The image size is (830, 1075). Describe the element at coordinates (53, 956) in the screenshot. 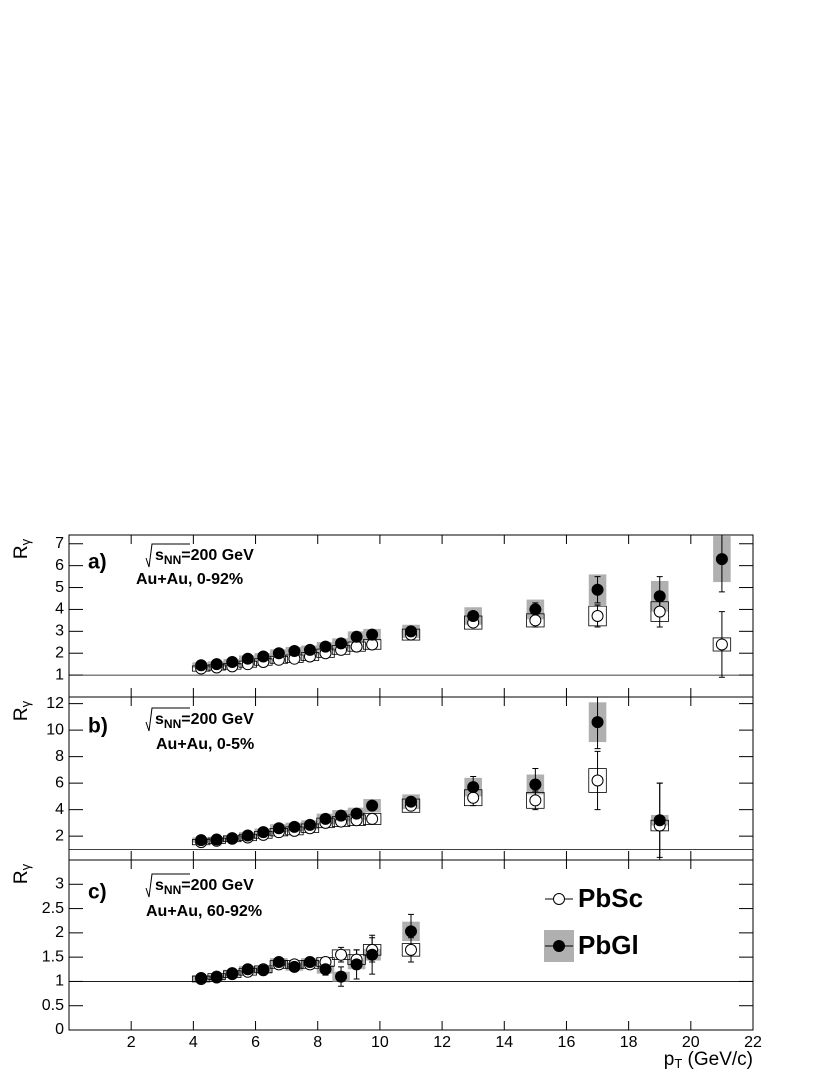

I see `y-tick-label: 1.5` at that location.